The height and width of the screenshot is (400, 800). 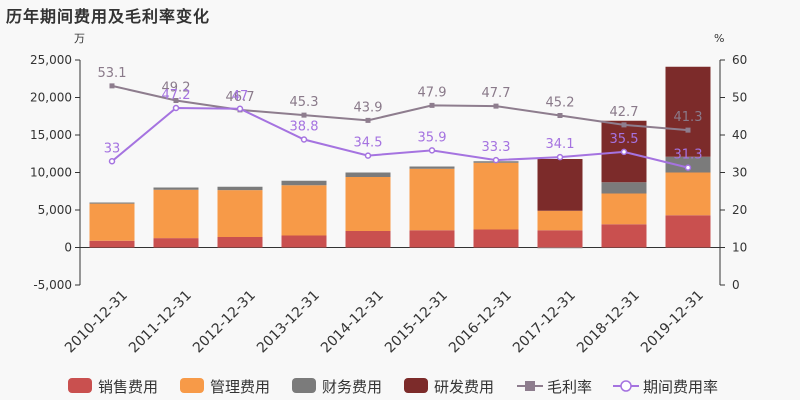 What do you see at coordinates (51, 135) in the screenshot?
I see `left-tick-label: 15,000` at bounding box center [51, 135].